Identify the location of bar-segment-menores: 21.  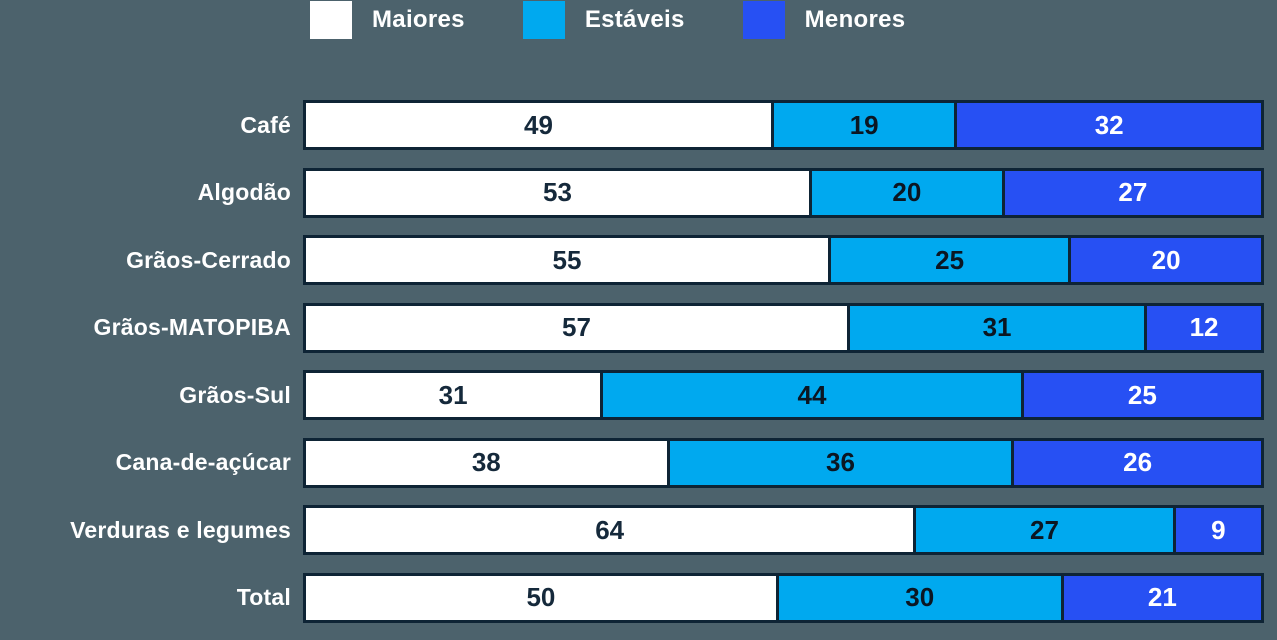
(1160, 597).